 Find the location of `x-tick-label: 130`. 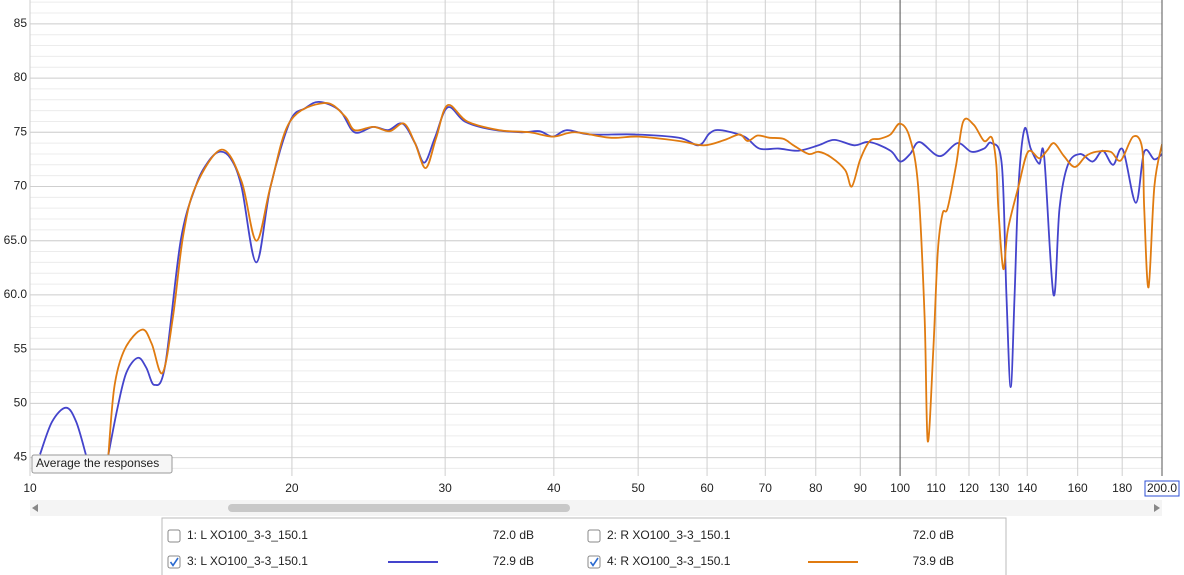

x-tick-label: 130 is located at coordinates (999, 488).